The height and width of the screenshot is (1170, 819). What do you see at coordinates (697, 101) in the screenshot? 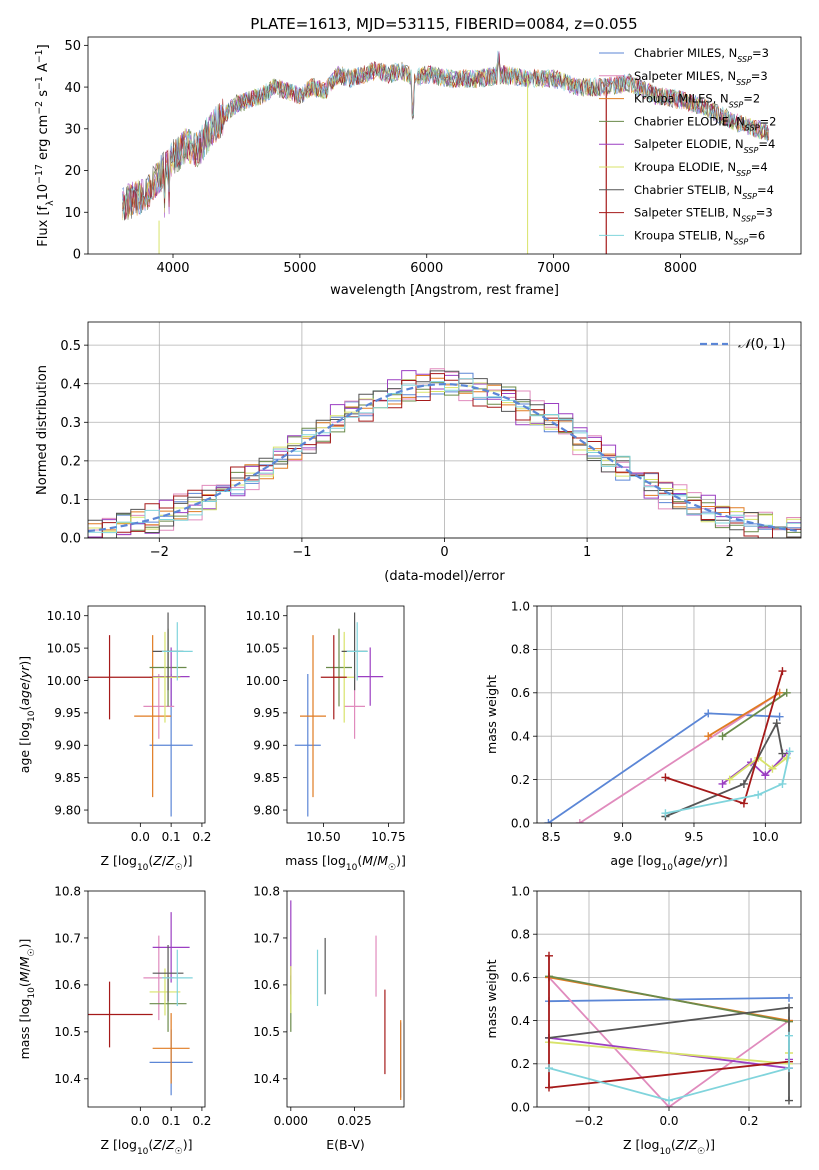
I see `legend-entry: Kroupa MILES, NSSP=2` at bounding box center [697, 101].